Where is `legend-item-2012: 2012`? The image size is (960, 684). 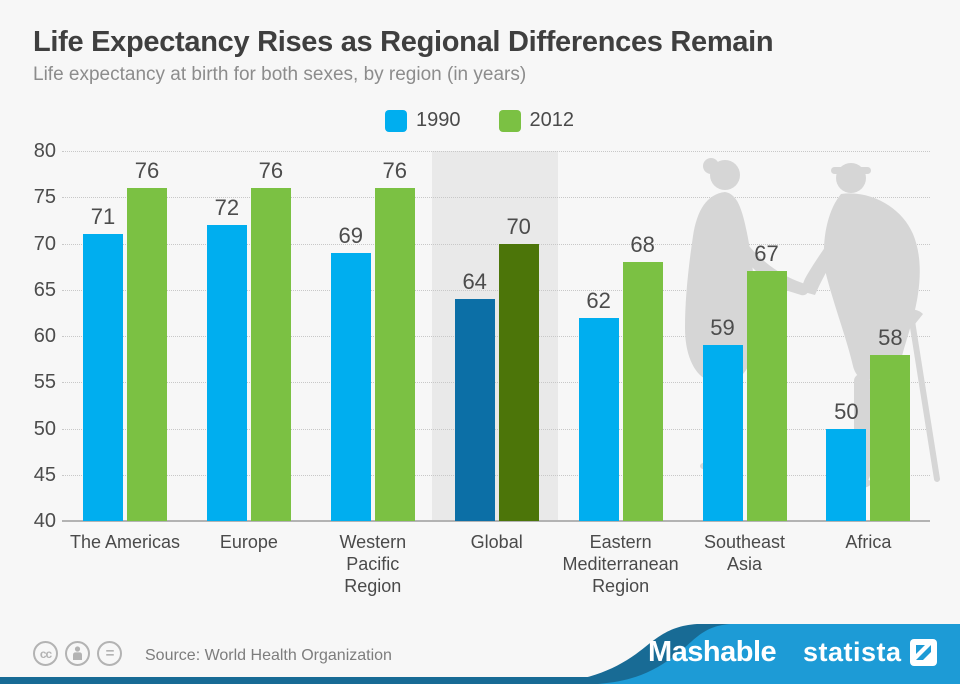
legend-item-2012: 2012 is located at coordinates (536, 120).